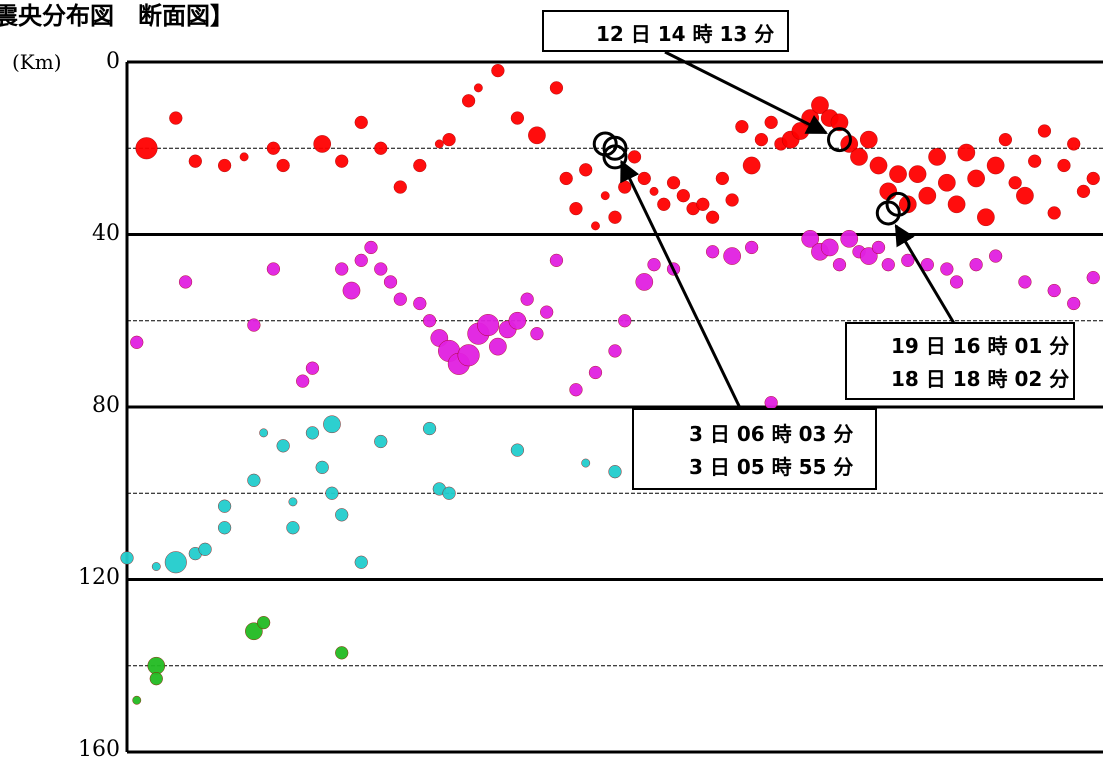 Image resolution: width=1103 pixels, height=765 pixels. I want to click on annotation-box-12th: 12 日 14 時 13 分, so click(665, 31).